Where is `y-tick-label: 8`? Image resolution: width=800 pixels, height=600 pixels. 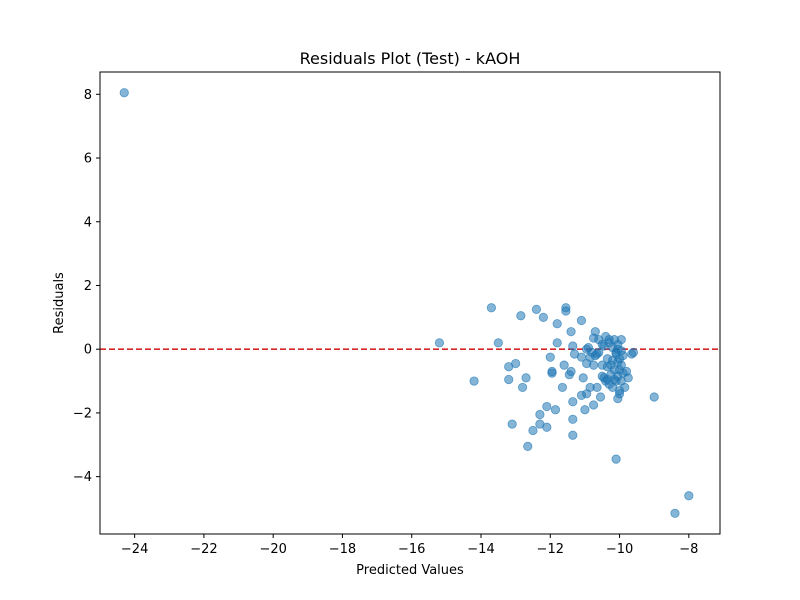 y-tick-label: 8 is located at coordinates (88, 95).